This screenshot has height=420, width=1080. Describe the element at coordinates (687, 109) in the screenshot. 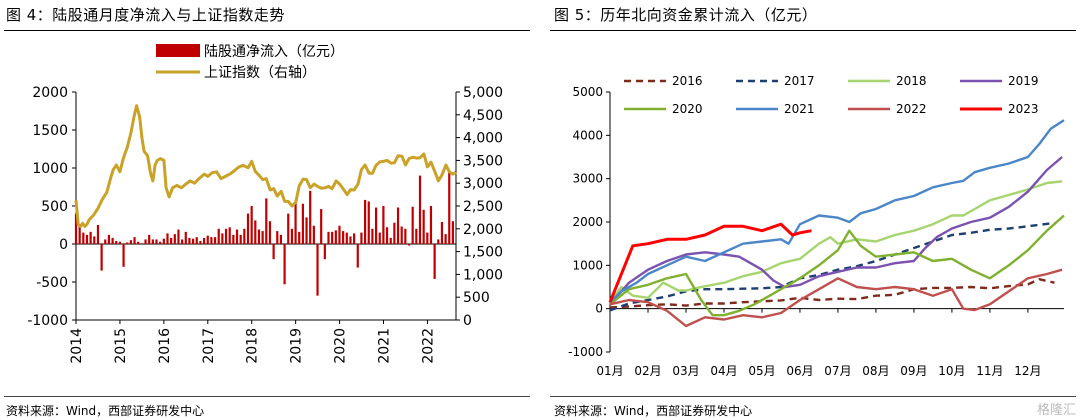

I see `legend-label-2020: 2020` at that location.